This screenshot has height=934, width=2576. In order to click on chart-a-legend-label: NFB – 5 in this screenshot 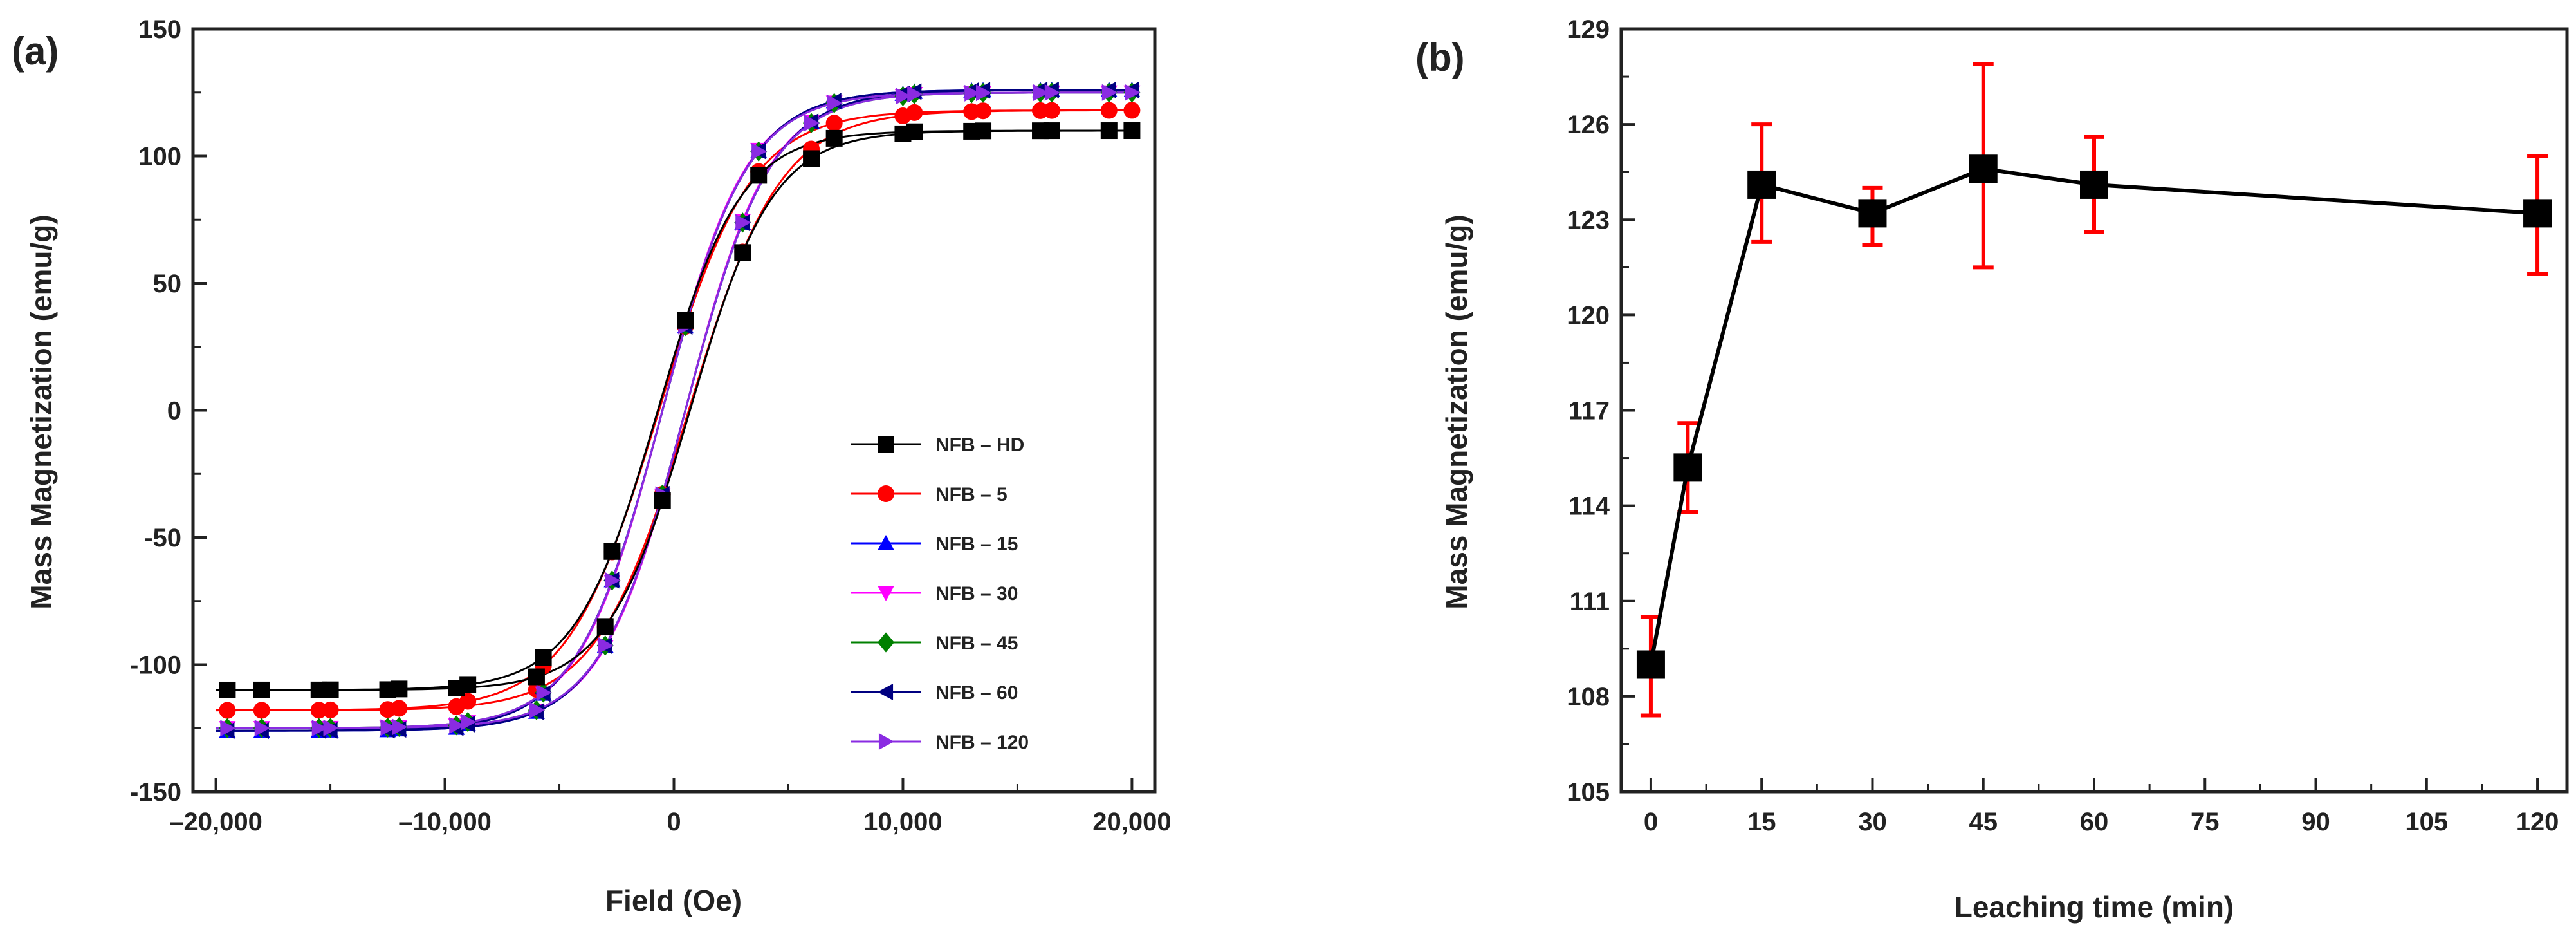, I will do `click(971, 494)`.